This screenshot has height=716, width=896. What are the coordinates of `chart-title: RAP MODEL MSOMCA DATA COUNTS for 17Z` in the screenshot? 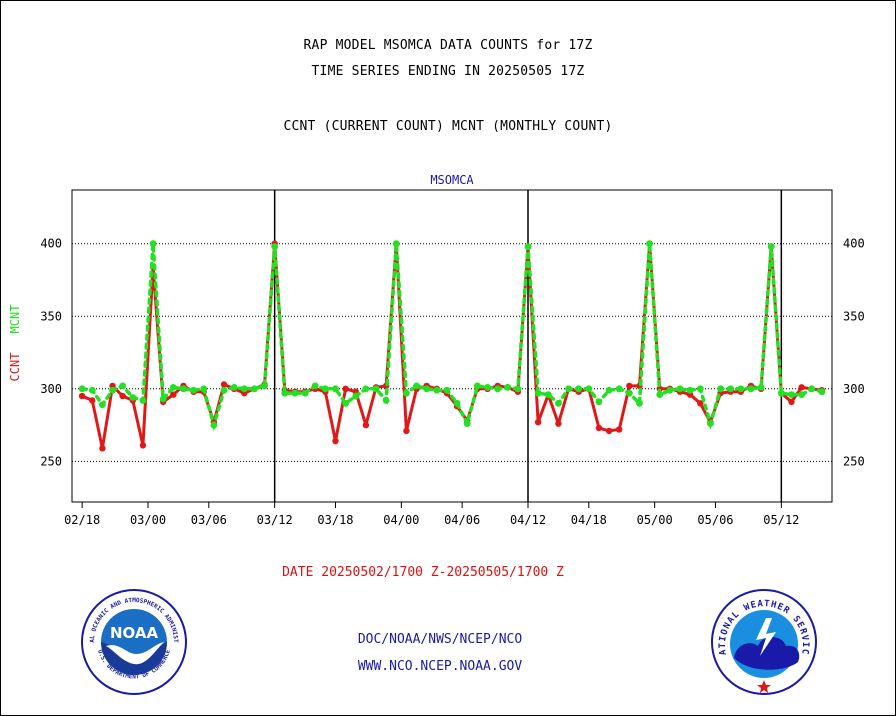 It's located at (448, 45).